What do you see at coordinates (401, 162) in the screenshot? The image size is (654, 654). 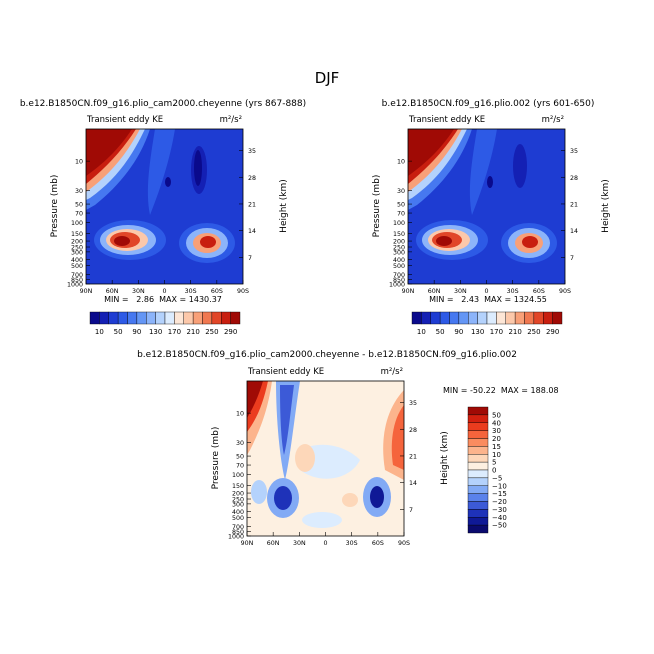 I see `panel-1-ytick-label: 10` at bounding box center [401, 162].